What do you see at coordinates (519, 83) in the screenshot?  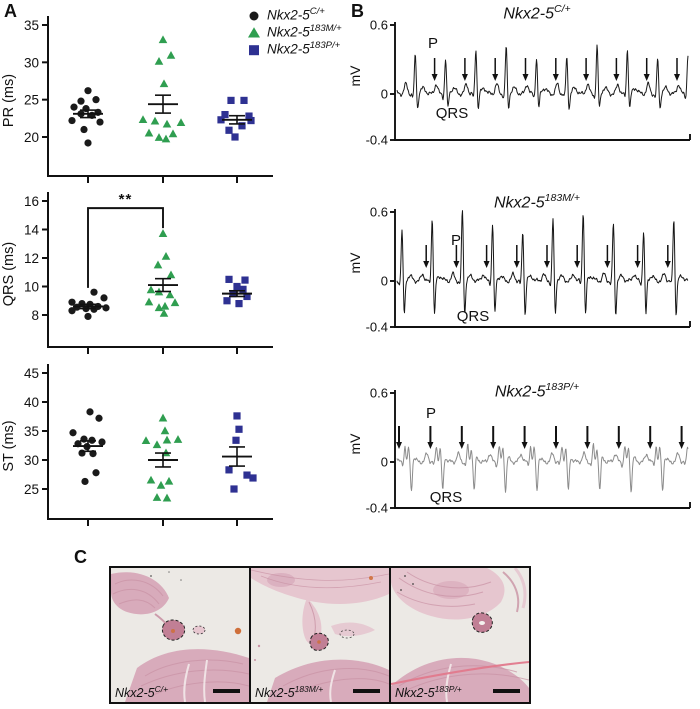 I see `ecg-trace-control: 0.6 0 -0.4 mV P QRS` at bounding box center [519, 83].